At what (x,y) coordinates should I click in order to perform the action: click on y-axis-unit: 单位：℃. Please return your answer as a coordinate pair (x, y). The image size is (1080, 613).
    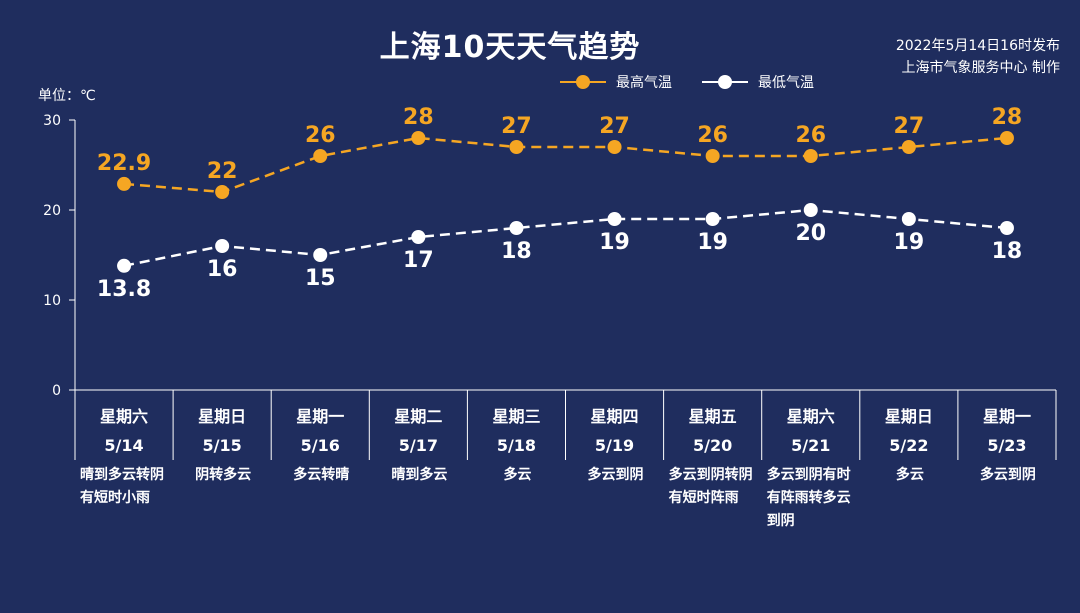
    Looking at the image, I should click on (67, 96).